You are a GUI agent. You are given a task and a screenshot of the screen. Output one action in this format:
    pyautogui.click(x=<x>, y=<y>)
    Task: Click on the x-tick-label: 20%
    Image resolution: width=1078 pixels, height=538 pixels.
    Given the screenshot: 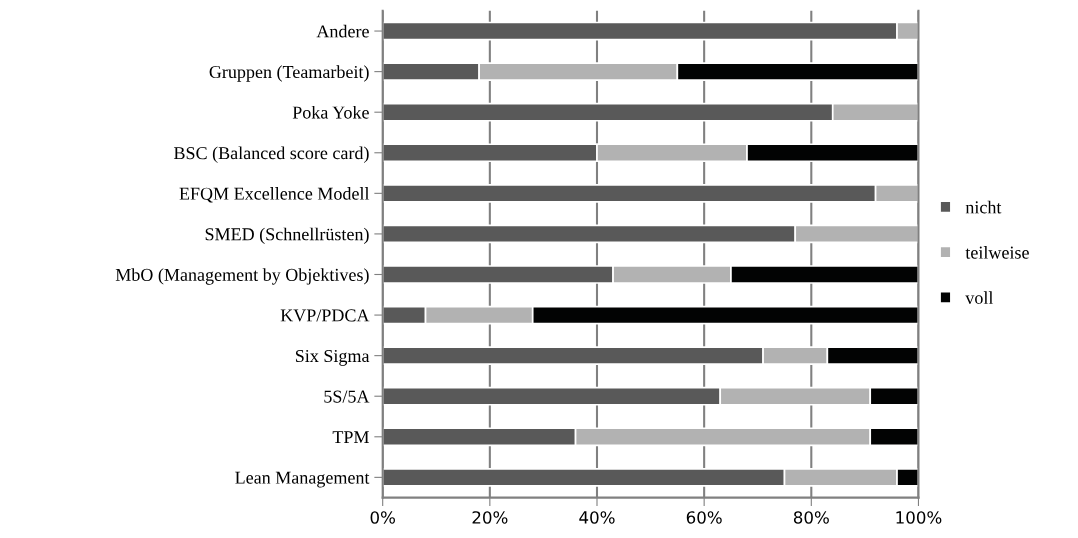 What is the action you would take?
    pyautogui.click(x=490, y=517)
    